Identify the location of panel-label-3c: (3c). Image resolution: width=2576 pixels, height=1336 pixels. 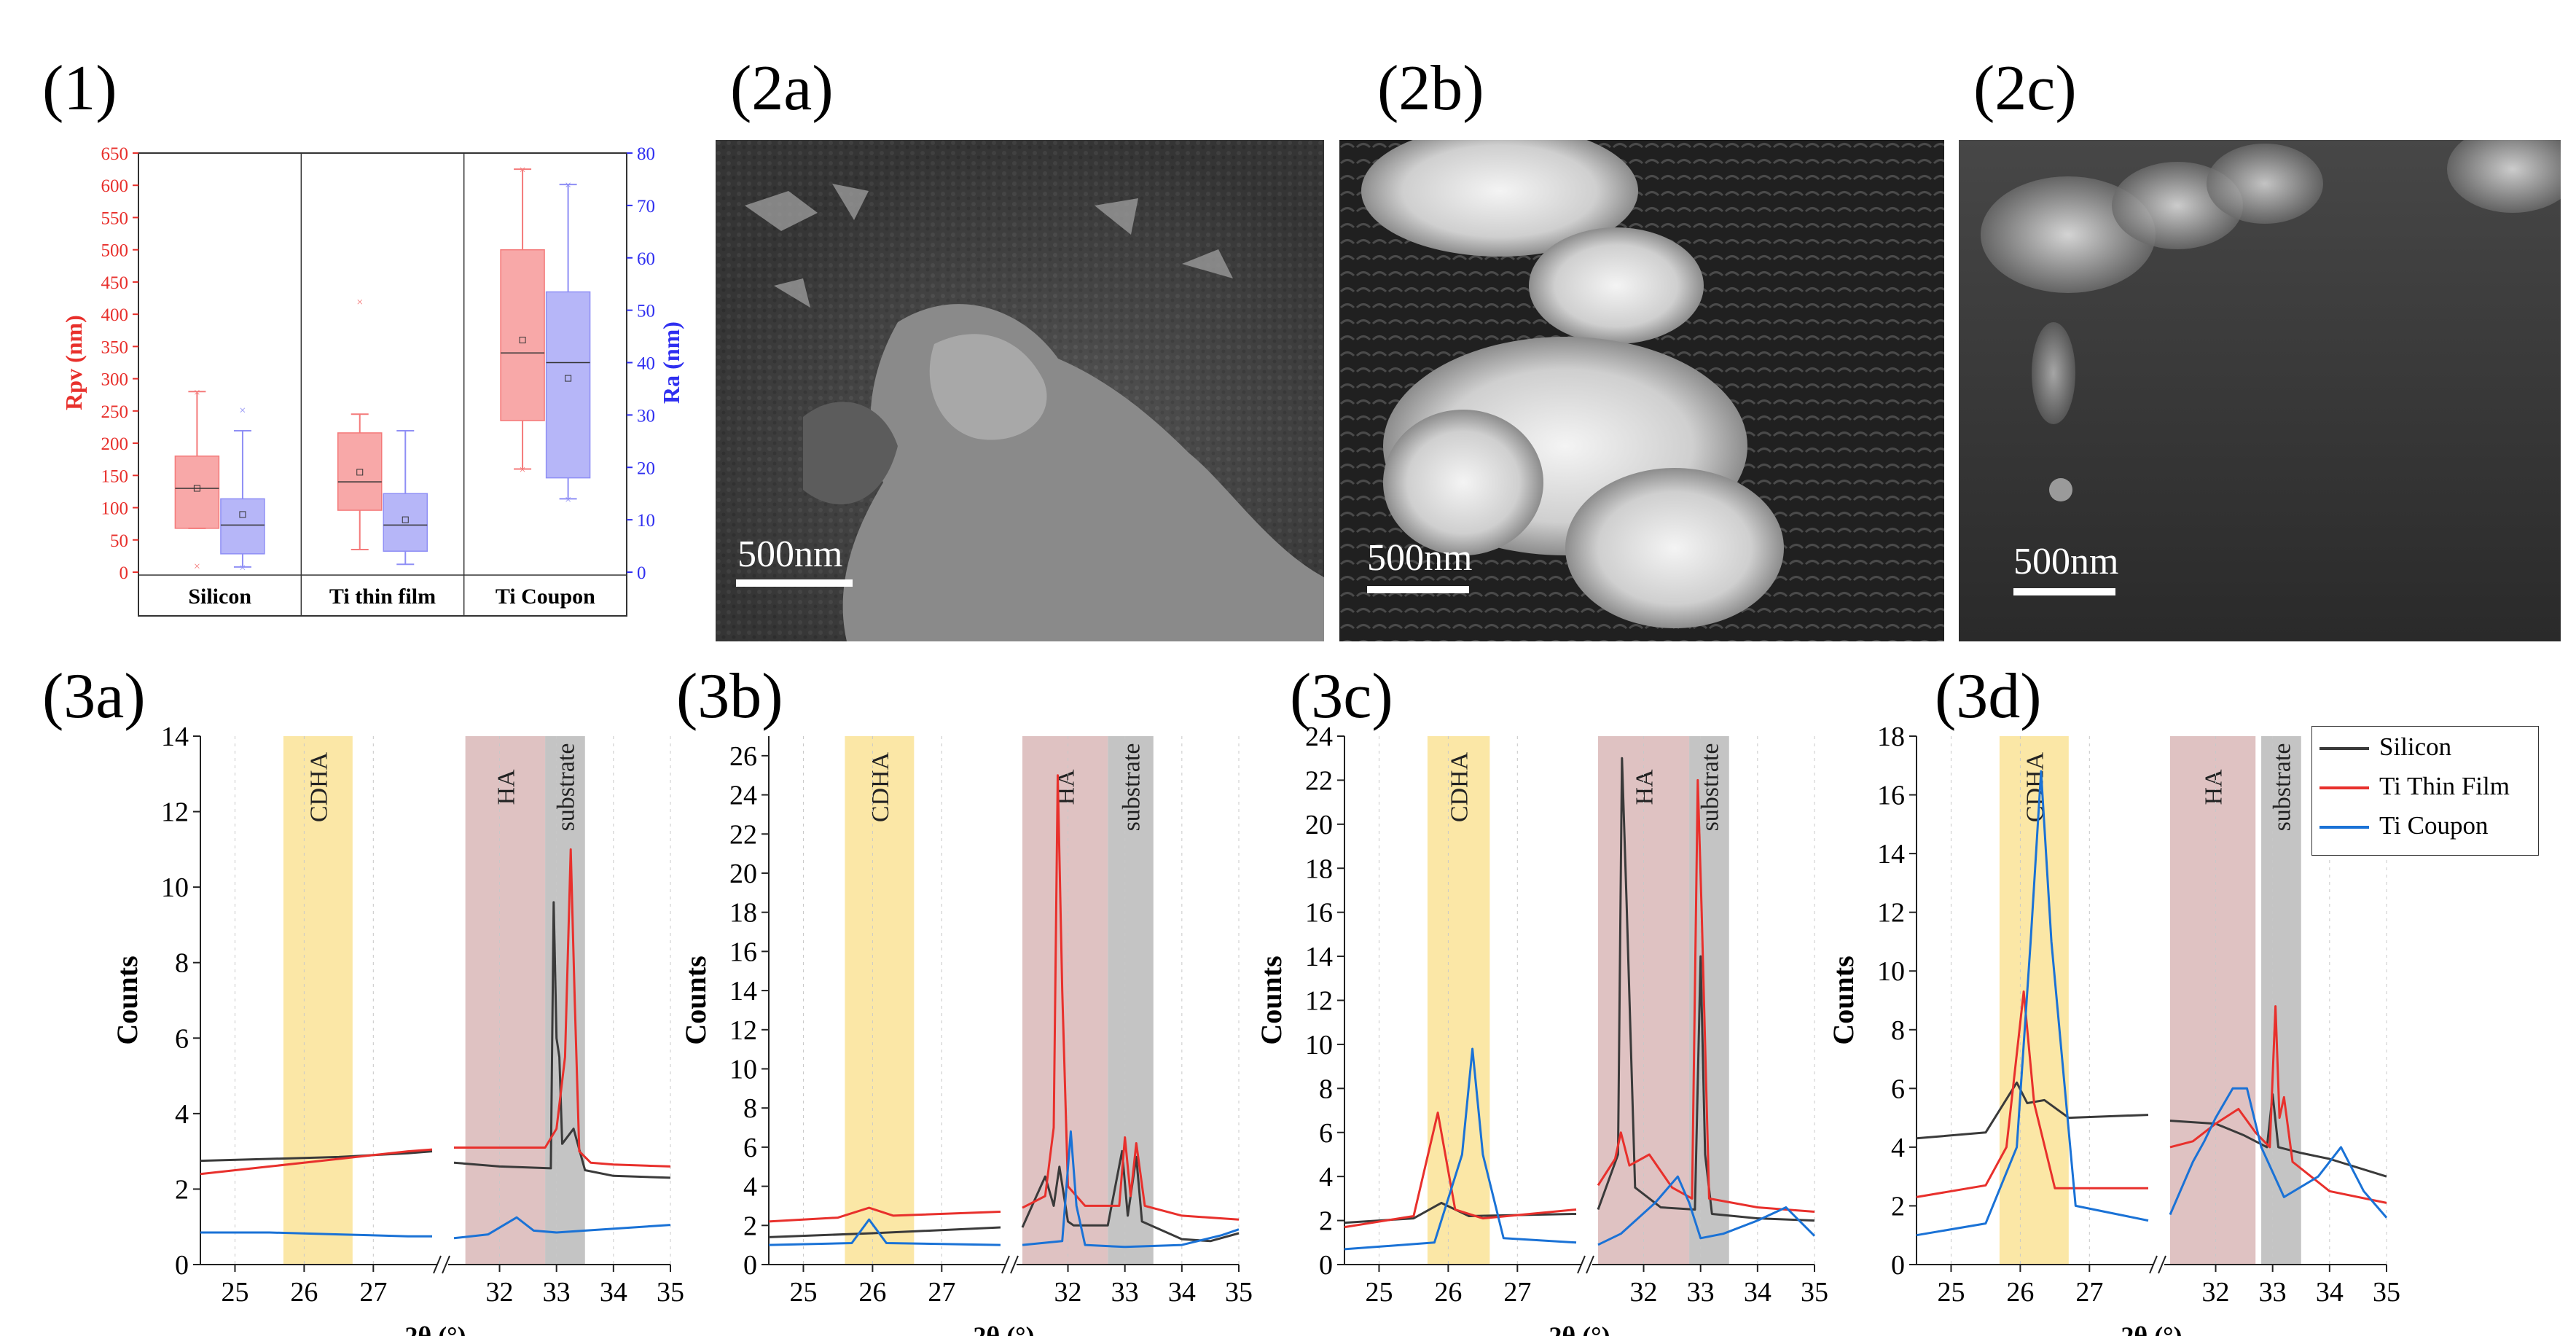
(1341, 696).